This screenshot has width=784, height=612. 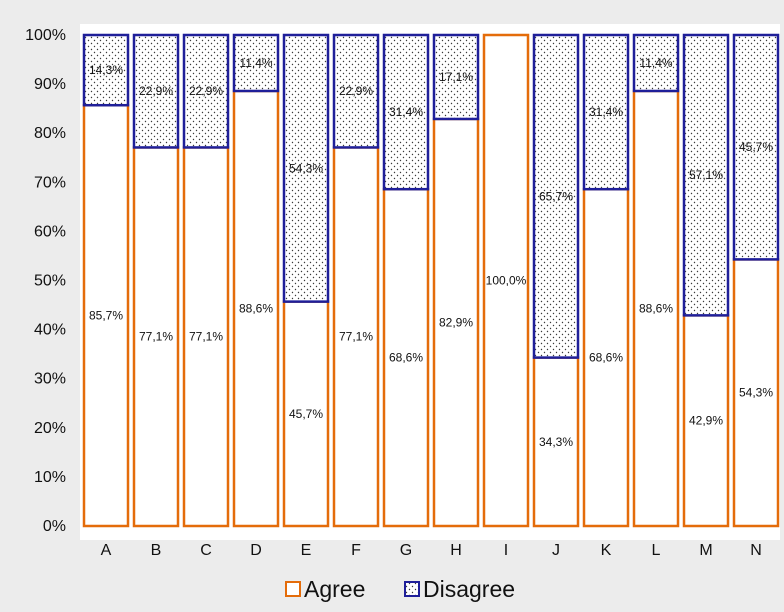 What do you see at coordinates (50, 84) in the screenshot?
I see `y-tick-label: 90%` at bounding box center [50, 84].